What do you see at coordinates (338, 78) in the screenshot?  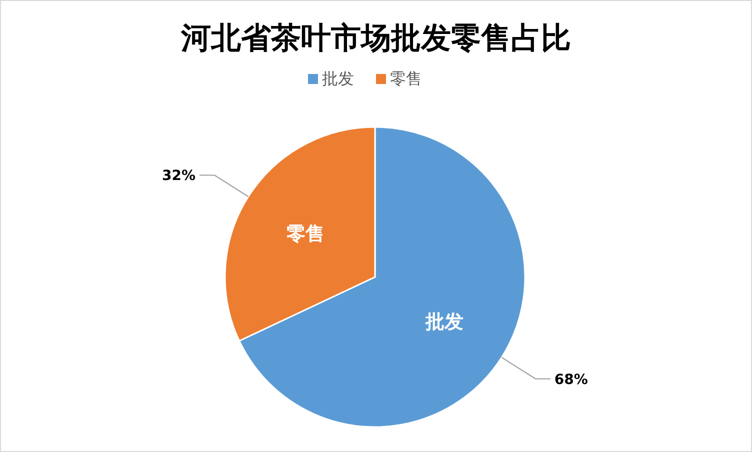 I see `legend-label: 批发` at bounding box center [338, 78].